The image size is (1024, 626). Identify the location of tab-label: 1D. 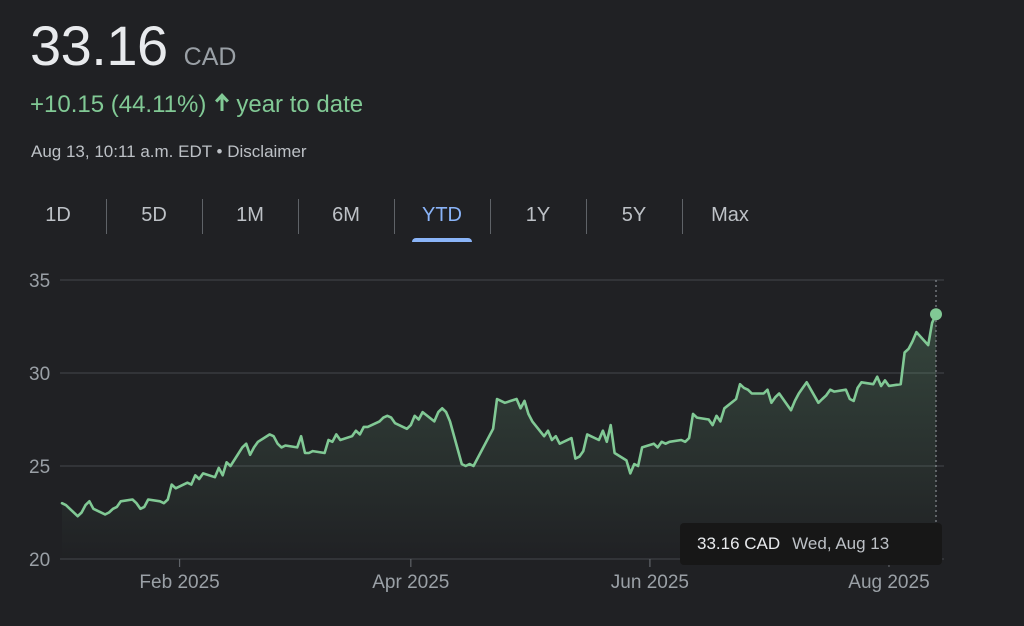
(58, 214).